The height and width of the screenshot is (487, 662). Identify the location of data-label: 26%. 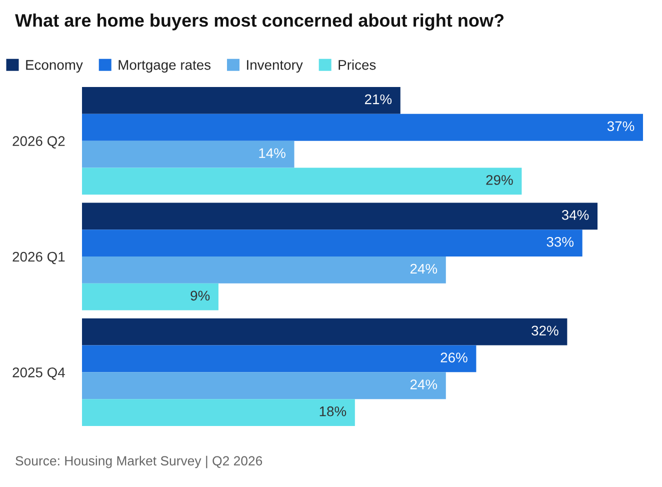
(454, 357).